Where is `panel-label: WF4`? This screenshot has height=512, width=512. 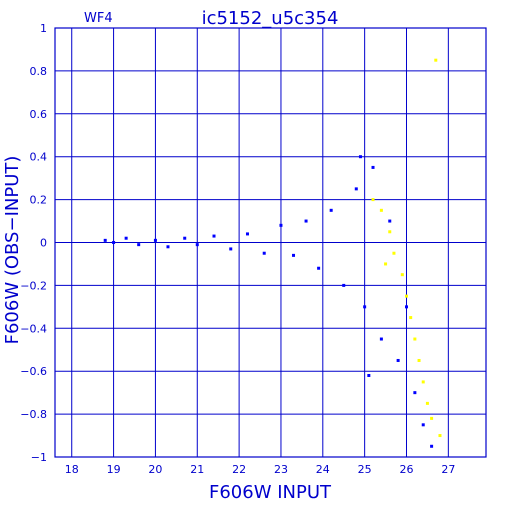 panel-label: WF4 is located at coordinates (98, 18).